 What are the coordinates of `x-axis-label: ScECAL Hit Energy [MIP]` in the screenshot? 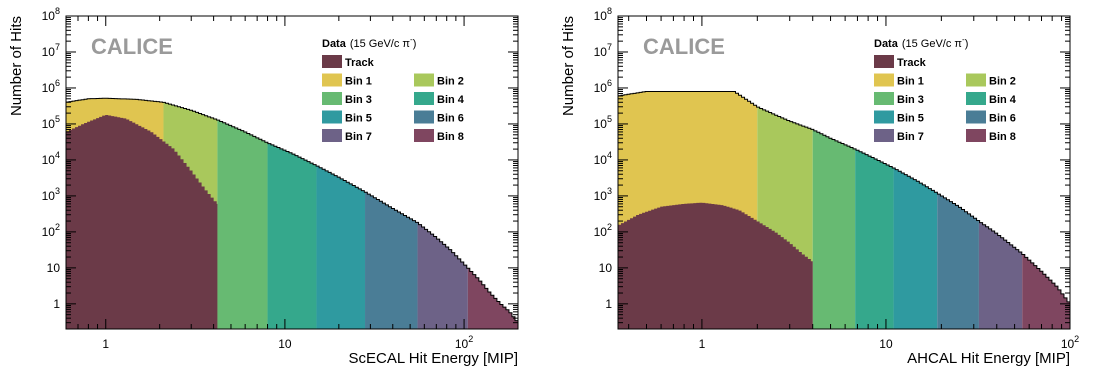 It's located at (434, 358).